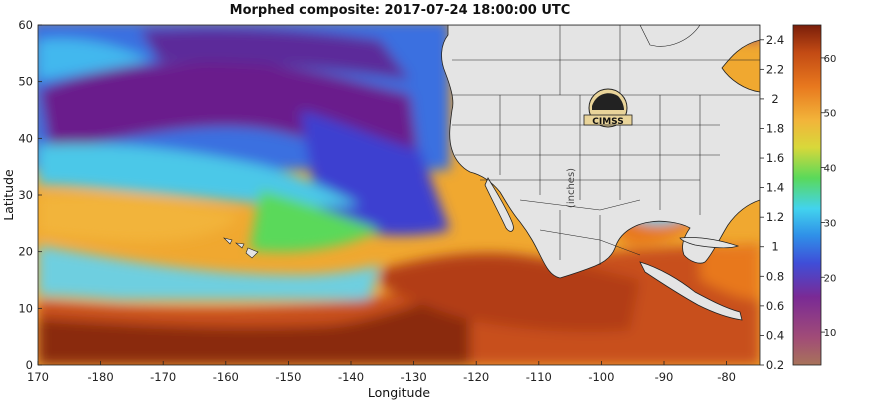  What do you see at coordinates (25, 252) in the screenshot?
I see `y-tick-label: 20` at bounding box center [25, 252].